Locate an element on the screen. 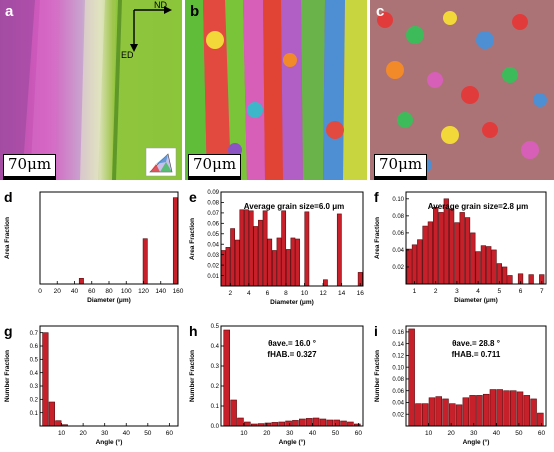 This screenshot has height=452, width=554. ebsd-map-a is located at coordinates (91, 90).